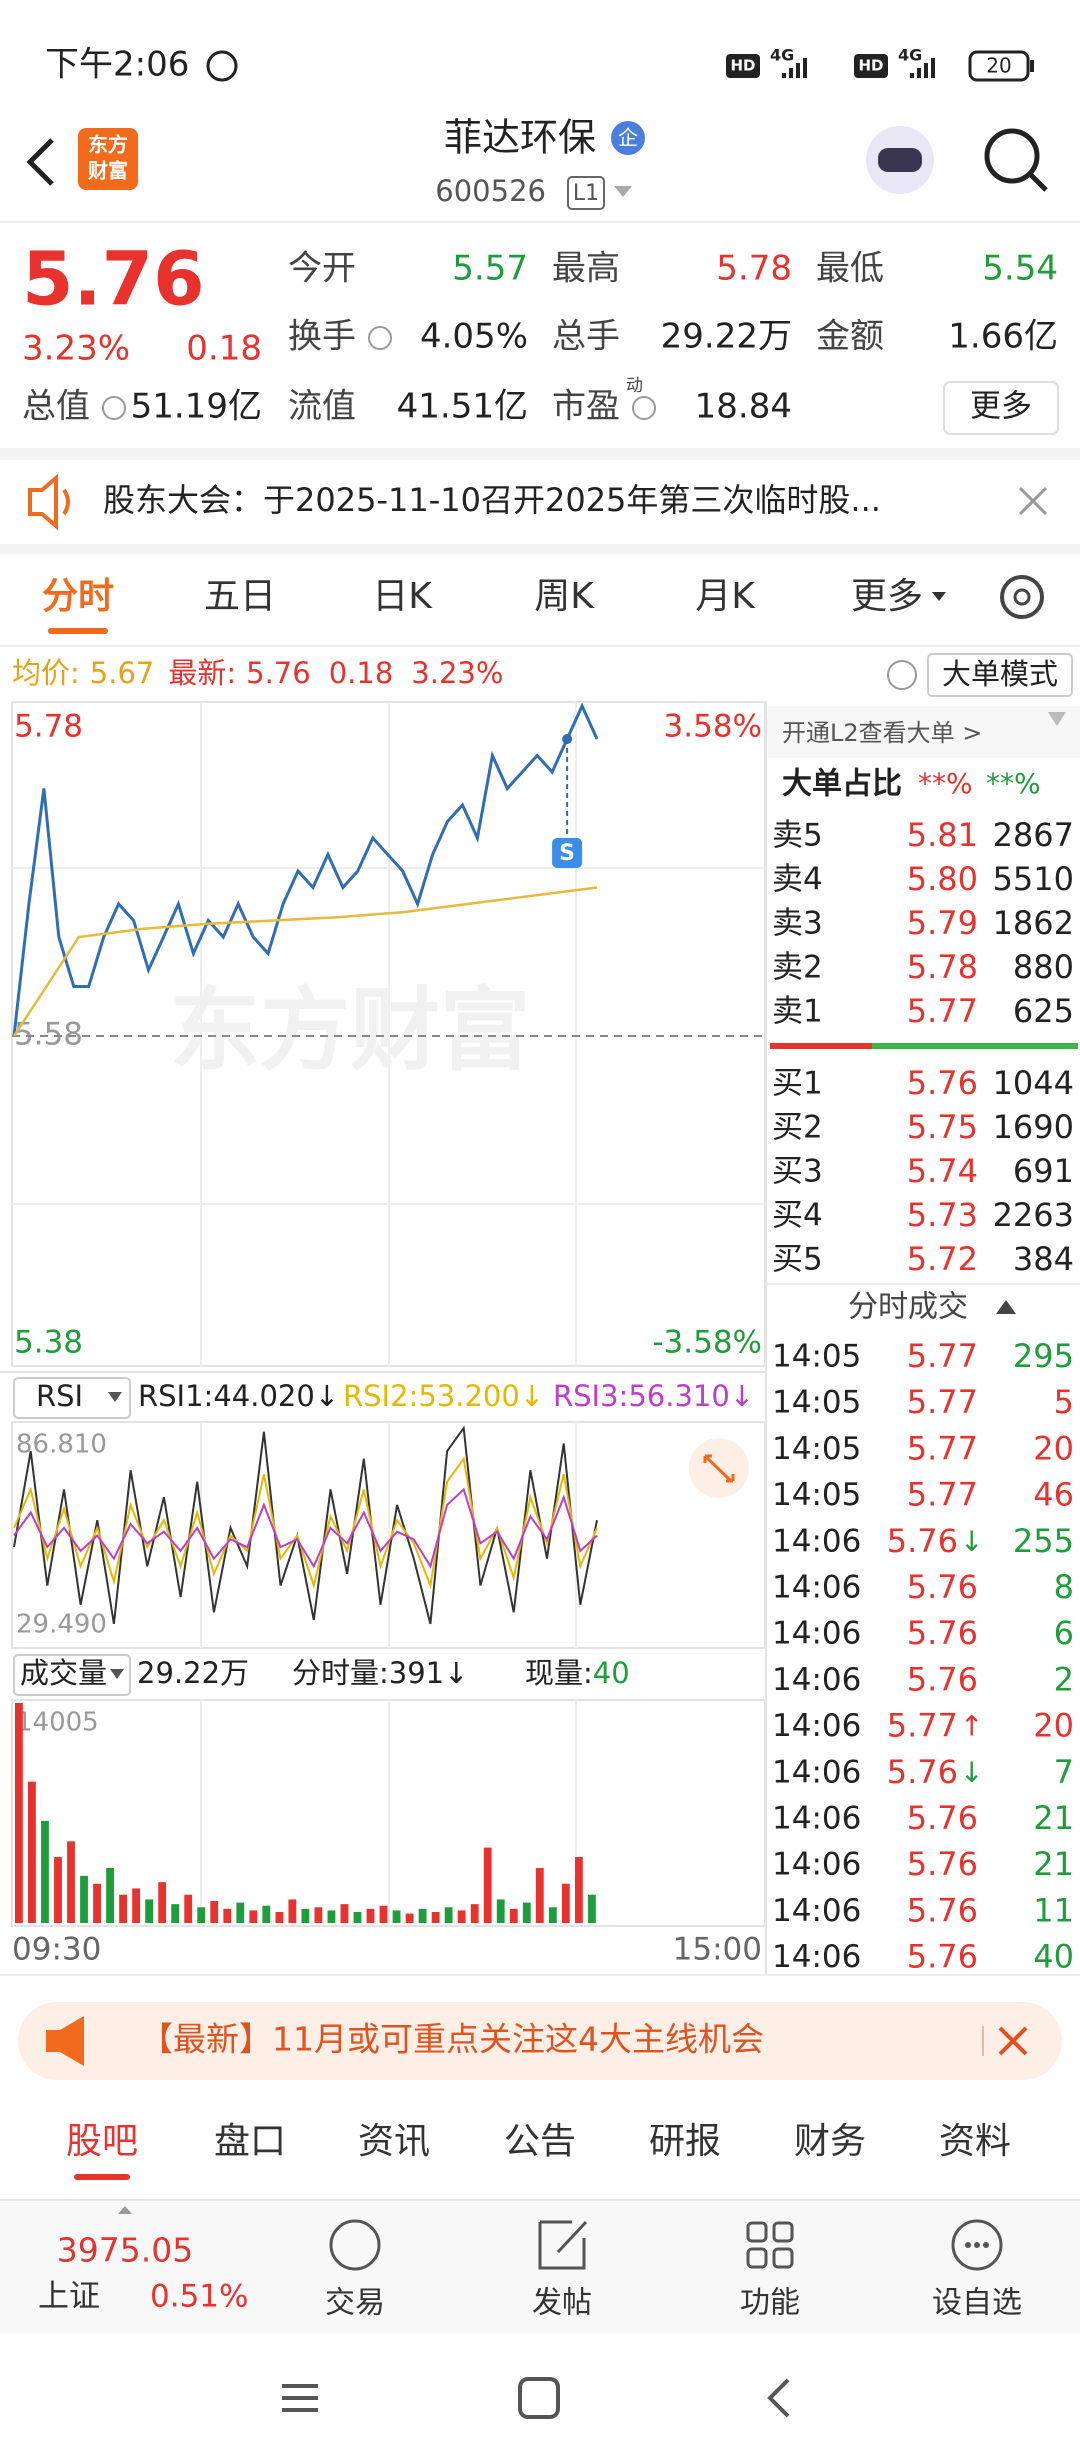 The width and height of the screenshot is (1080, 2460). I want to click on stat-label: 最低, so click(850, 269).